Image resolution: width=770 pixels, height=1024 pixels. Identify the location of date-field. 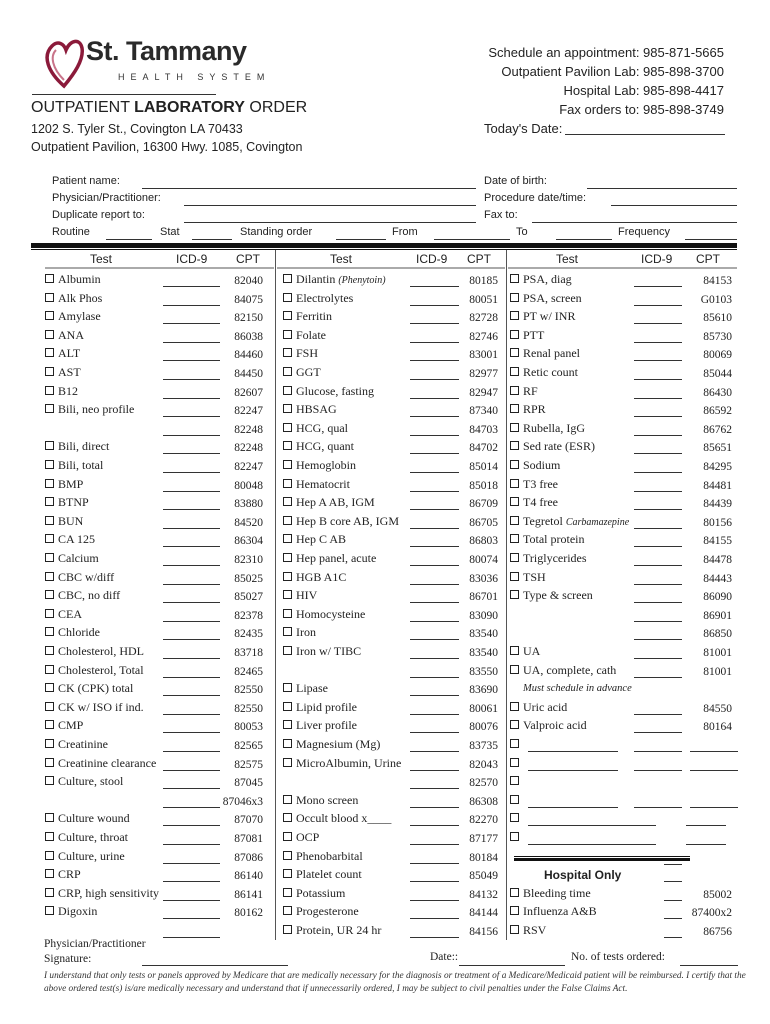
(512, 965).